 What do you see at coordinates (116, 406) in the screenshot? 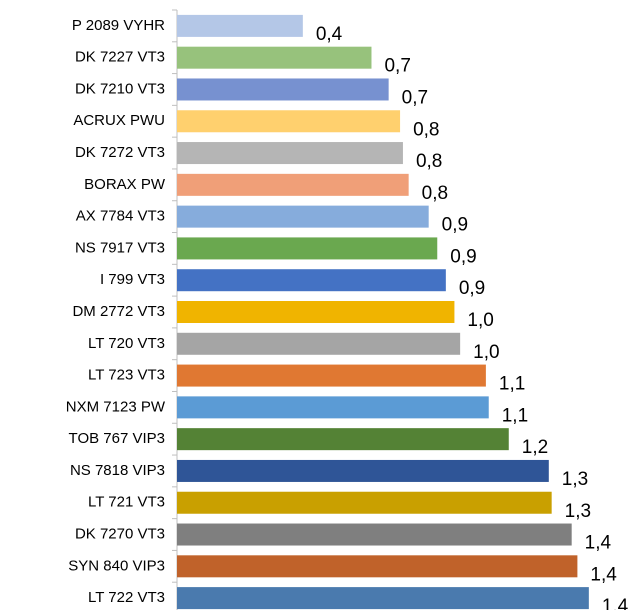
I see `category-label: NXM 7123 PW` at bounding box center [116, 406].